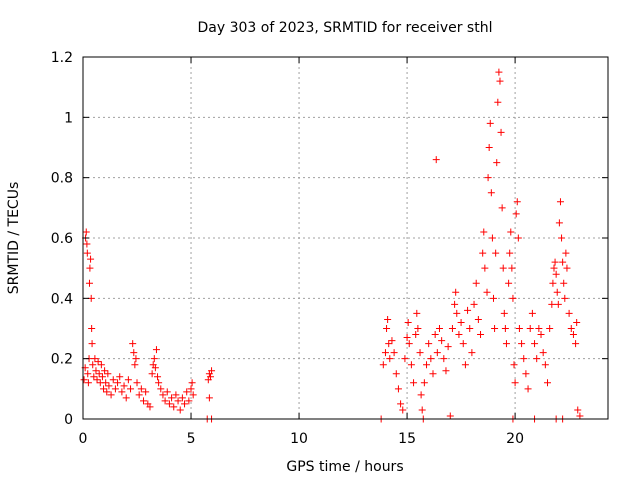 Image resolution: width=640 pixels, height=480 pixels. Describe the element at coordinates (14, 238) in the screenshot. I see `y-axis-title: SRMTID / TECUs` at that location.